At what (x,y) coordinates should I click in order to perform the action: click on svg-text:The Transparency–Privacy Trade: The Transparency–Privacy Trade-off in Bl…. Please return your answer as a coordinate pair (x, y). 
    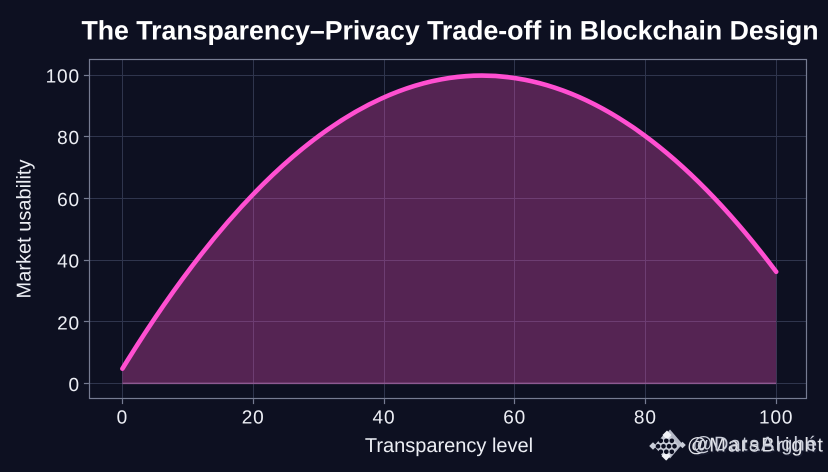
    Looking at the image, I should click on (449, 30).